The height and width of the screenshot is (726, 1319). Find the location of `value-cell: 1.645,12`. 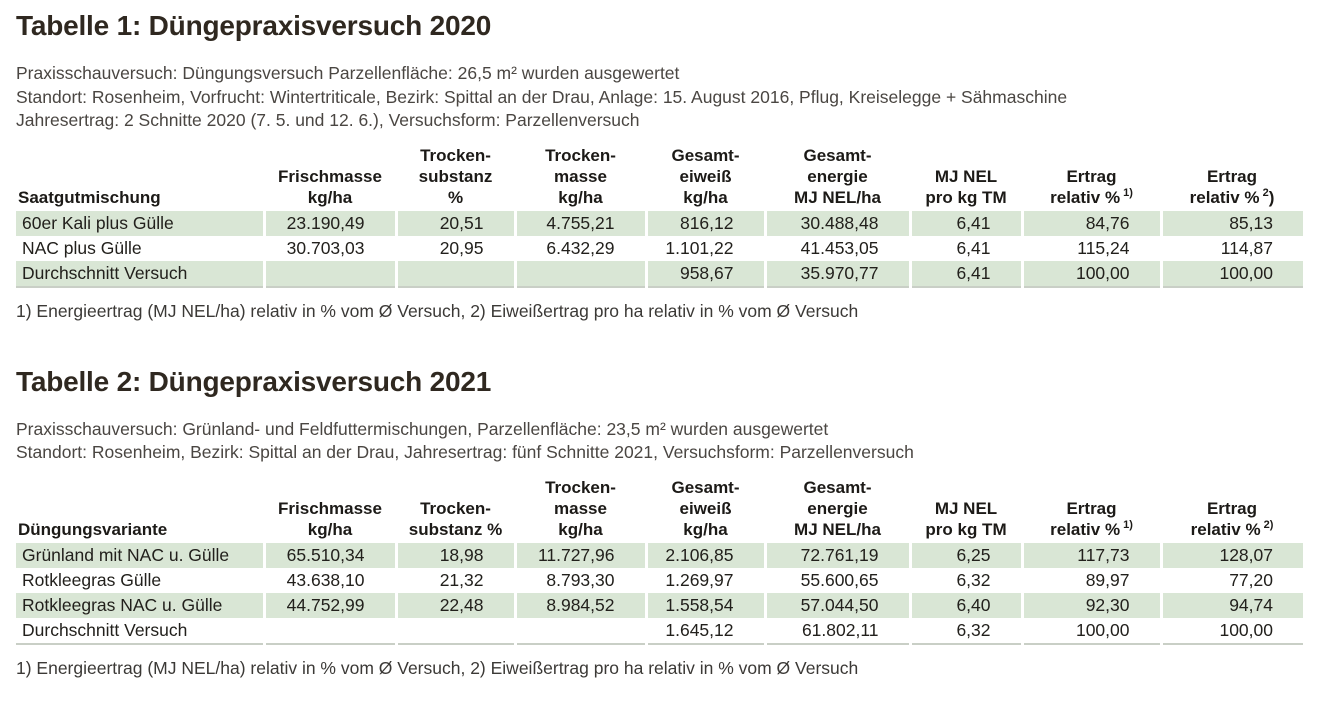

value-cell: 1.645,12 is located at coordinates (704, 630).